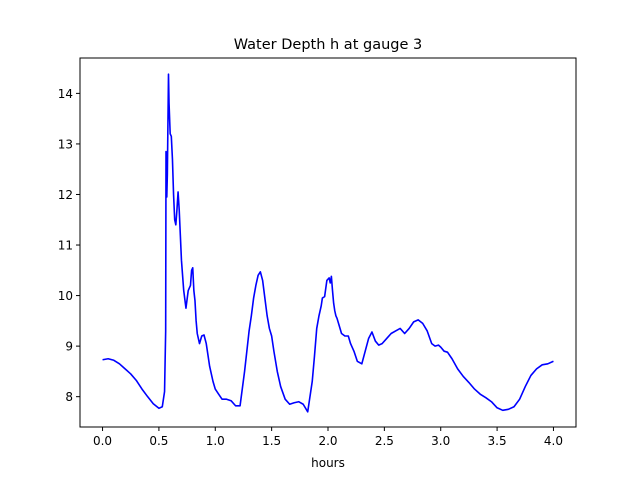 This screenshot has width=640, height=480. I want to click on x-tick-label: 3.0, so click(440, 441).